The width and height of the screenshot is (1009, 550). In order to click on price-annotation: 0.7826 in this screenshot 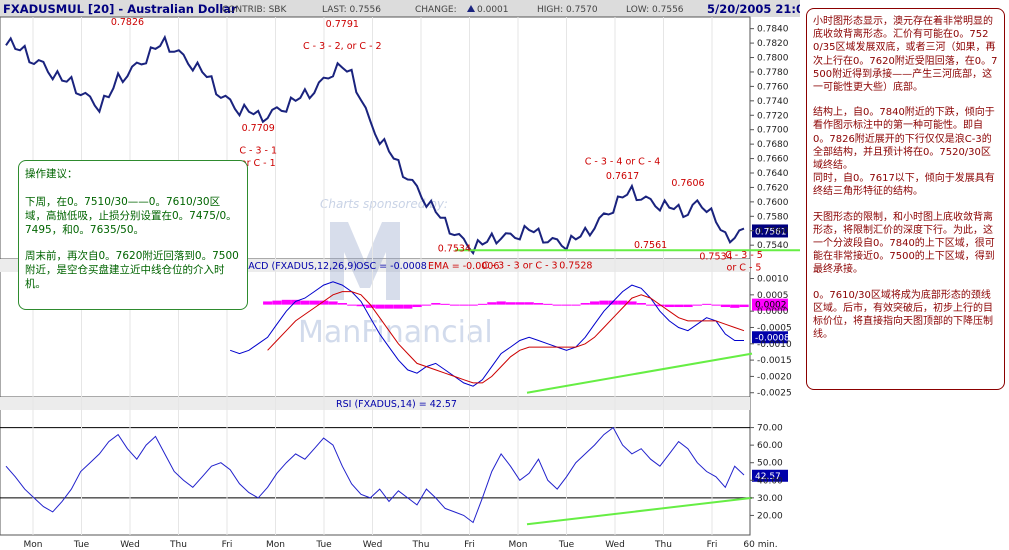, I will do `click(127, 22)`.